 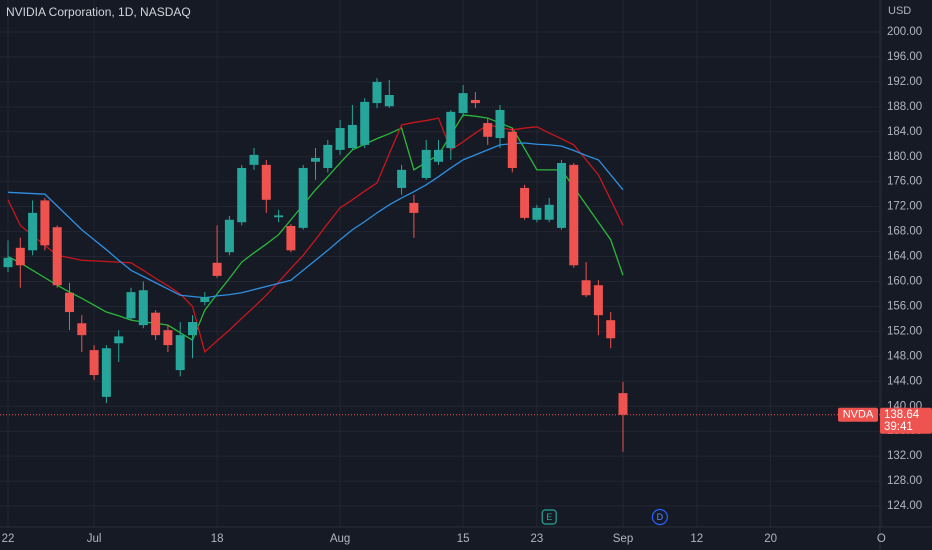 I want to click on event-label: E, so click(x=549, y=517).